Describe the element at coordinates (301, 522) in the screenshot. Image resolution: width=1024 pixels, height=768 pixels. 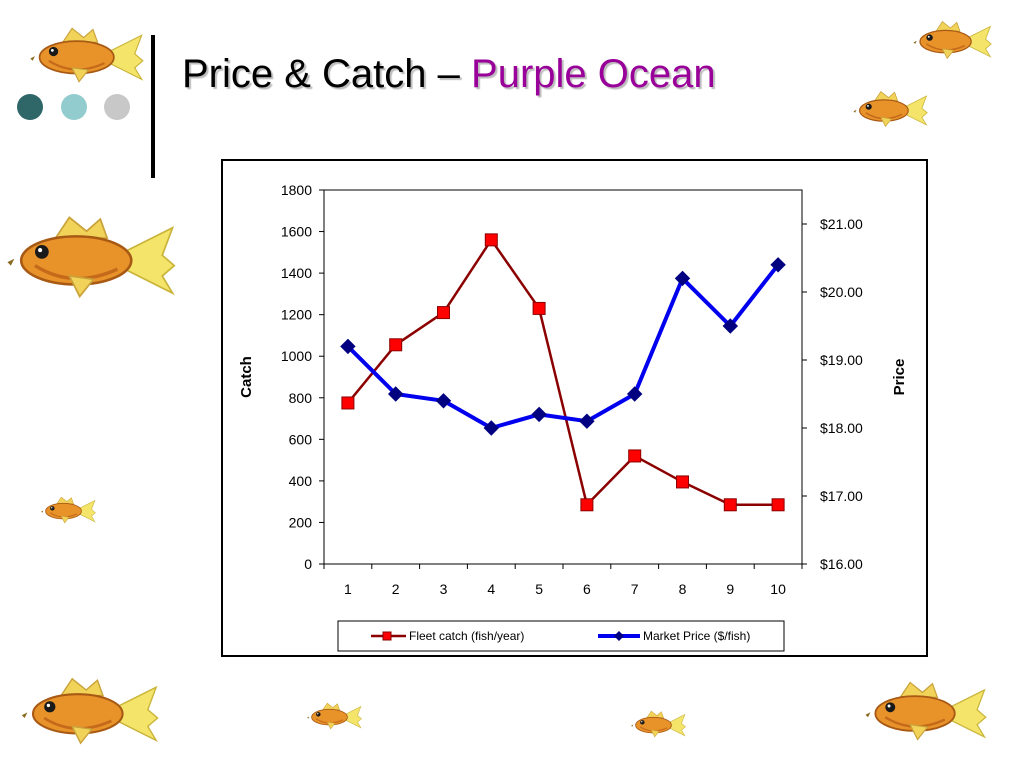
I see `y-tick-label: 200` at that location.